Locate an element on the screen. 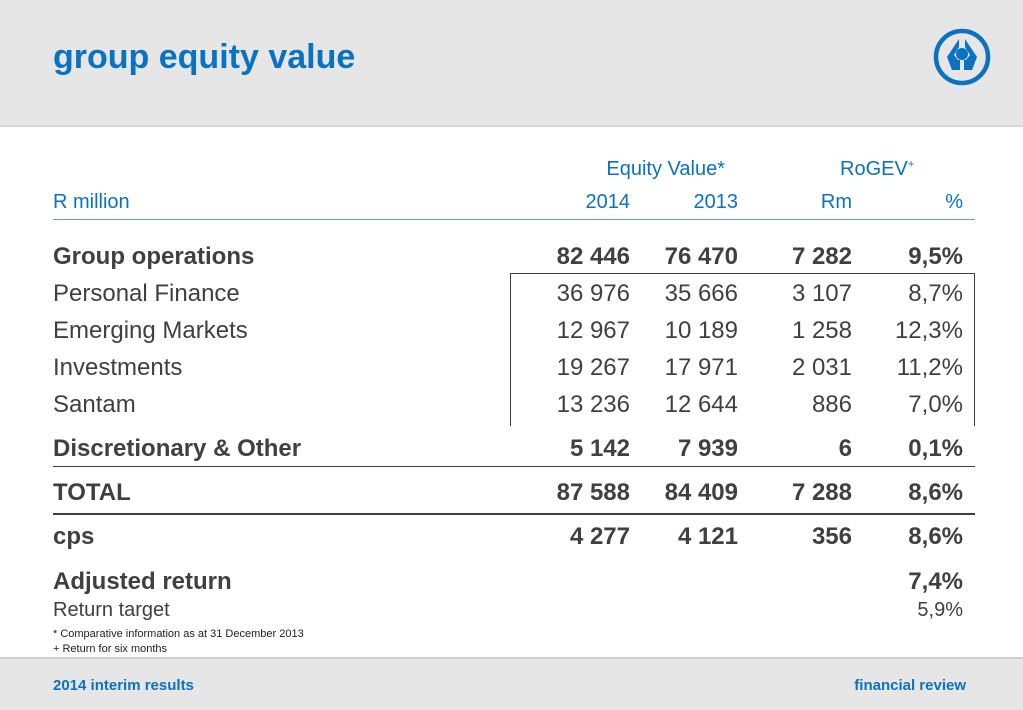 Image resolution: width=1023 pixels, height=710 pixels. table-row: TOTAL 87 588 84 409 7 288 8,6% is located at coordinates (508, 494).